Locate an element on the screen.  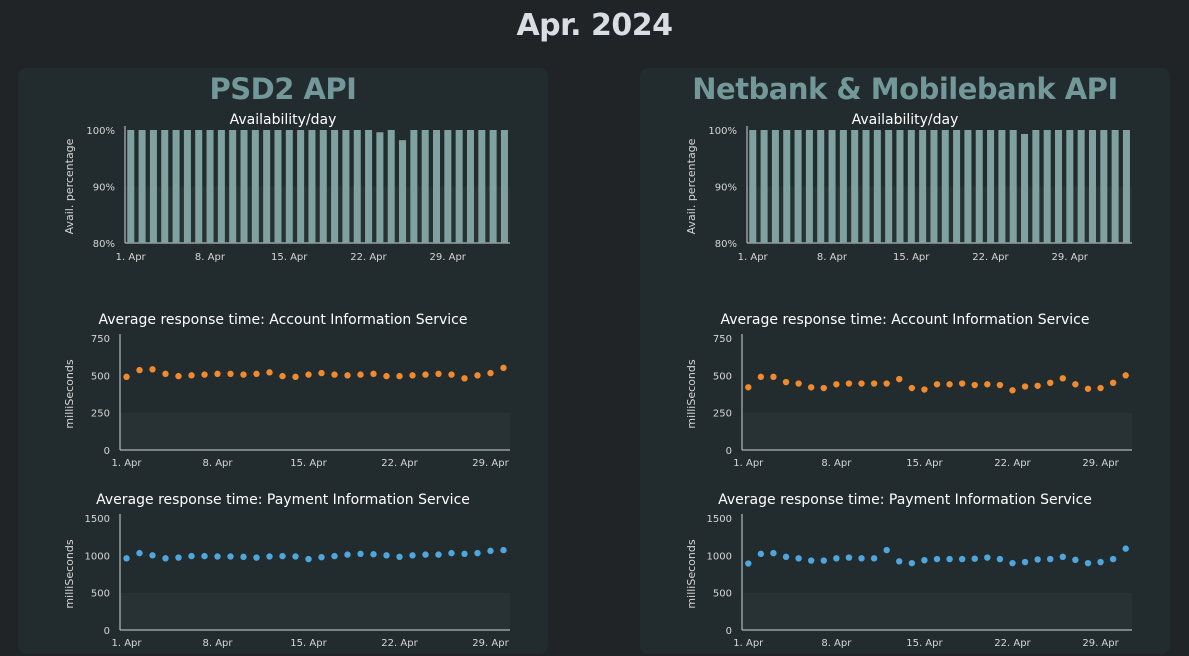
y-tick-label: 80% is located at coordinates (104, 244).